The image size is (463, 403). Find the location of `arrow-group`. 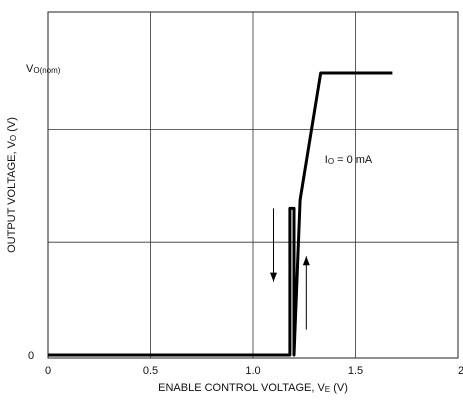

arrow-group is located at coordinates (290, 269).